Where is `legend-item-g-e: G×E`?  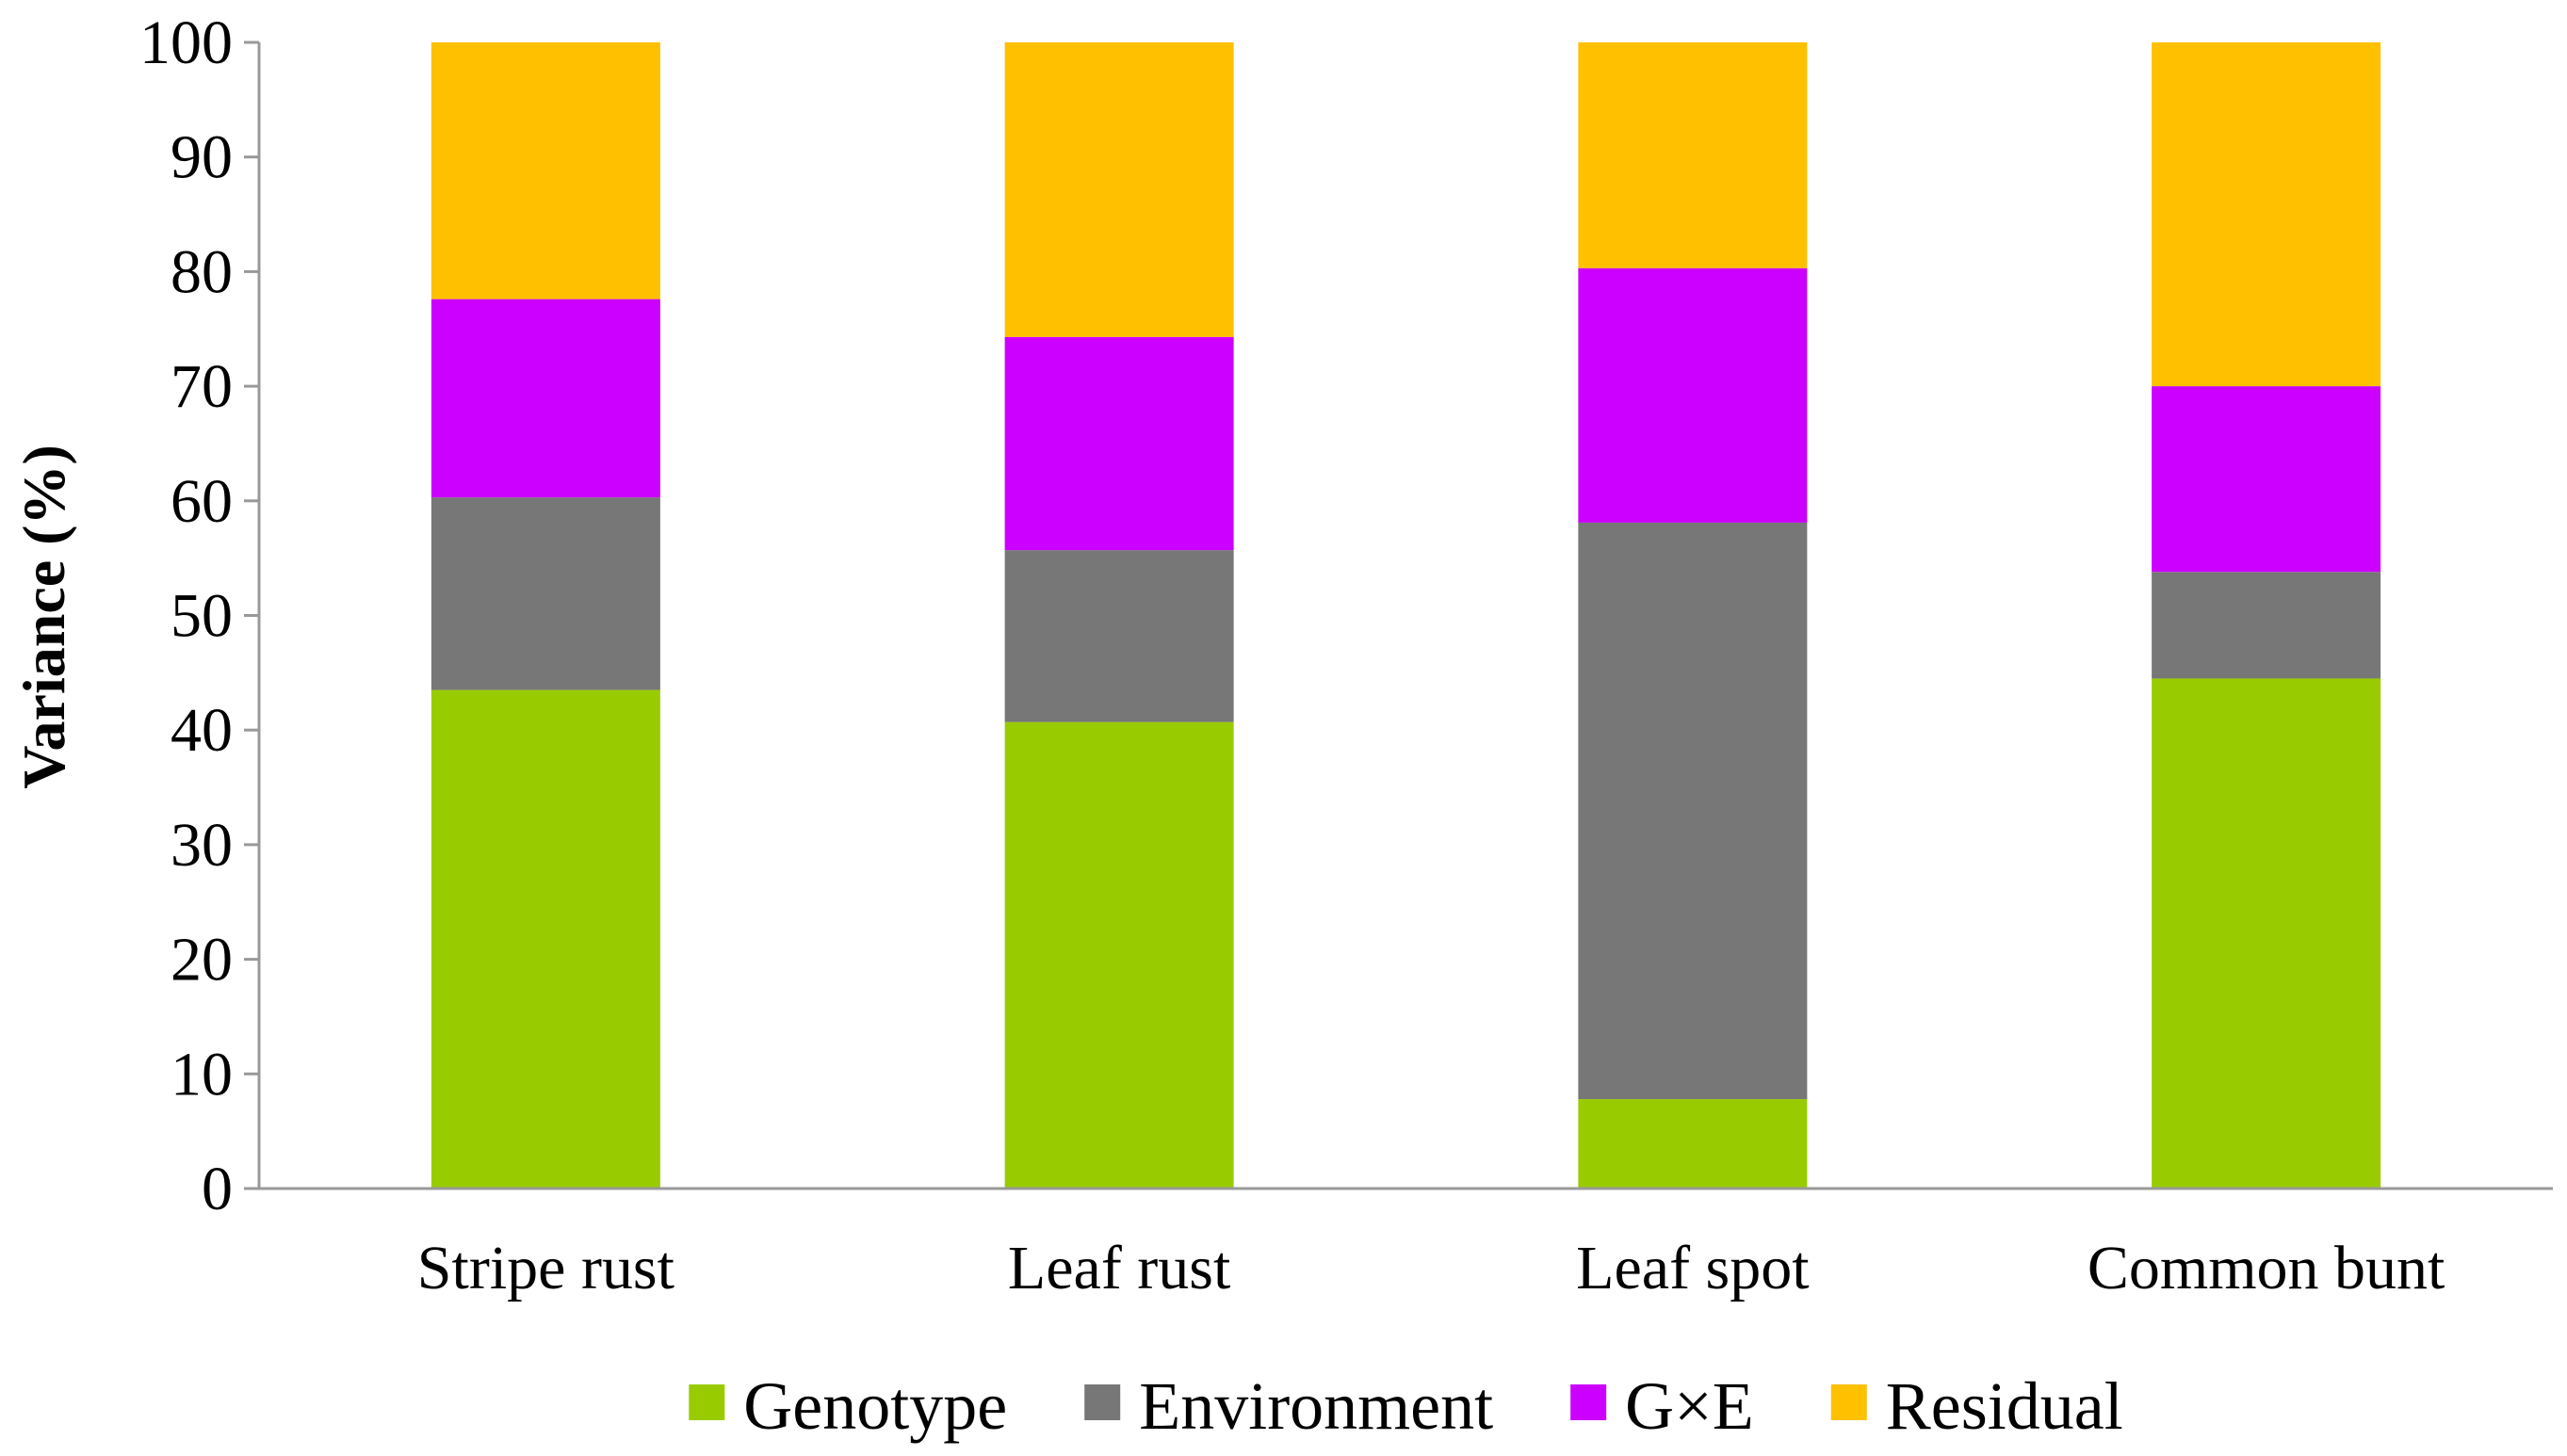 legend-item-g-e: G×E is located at coordinates (1662, 1406).